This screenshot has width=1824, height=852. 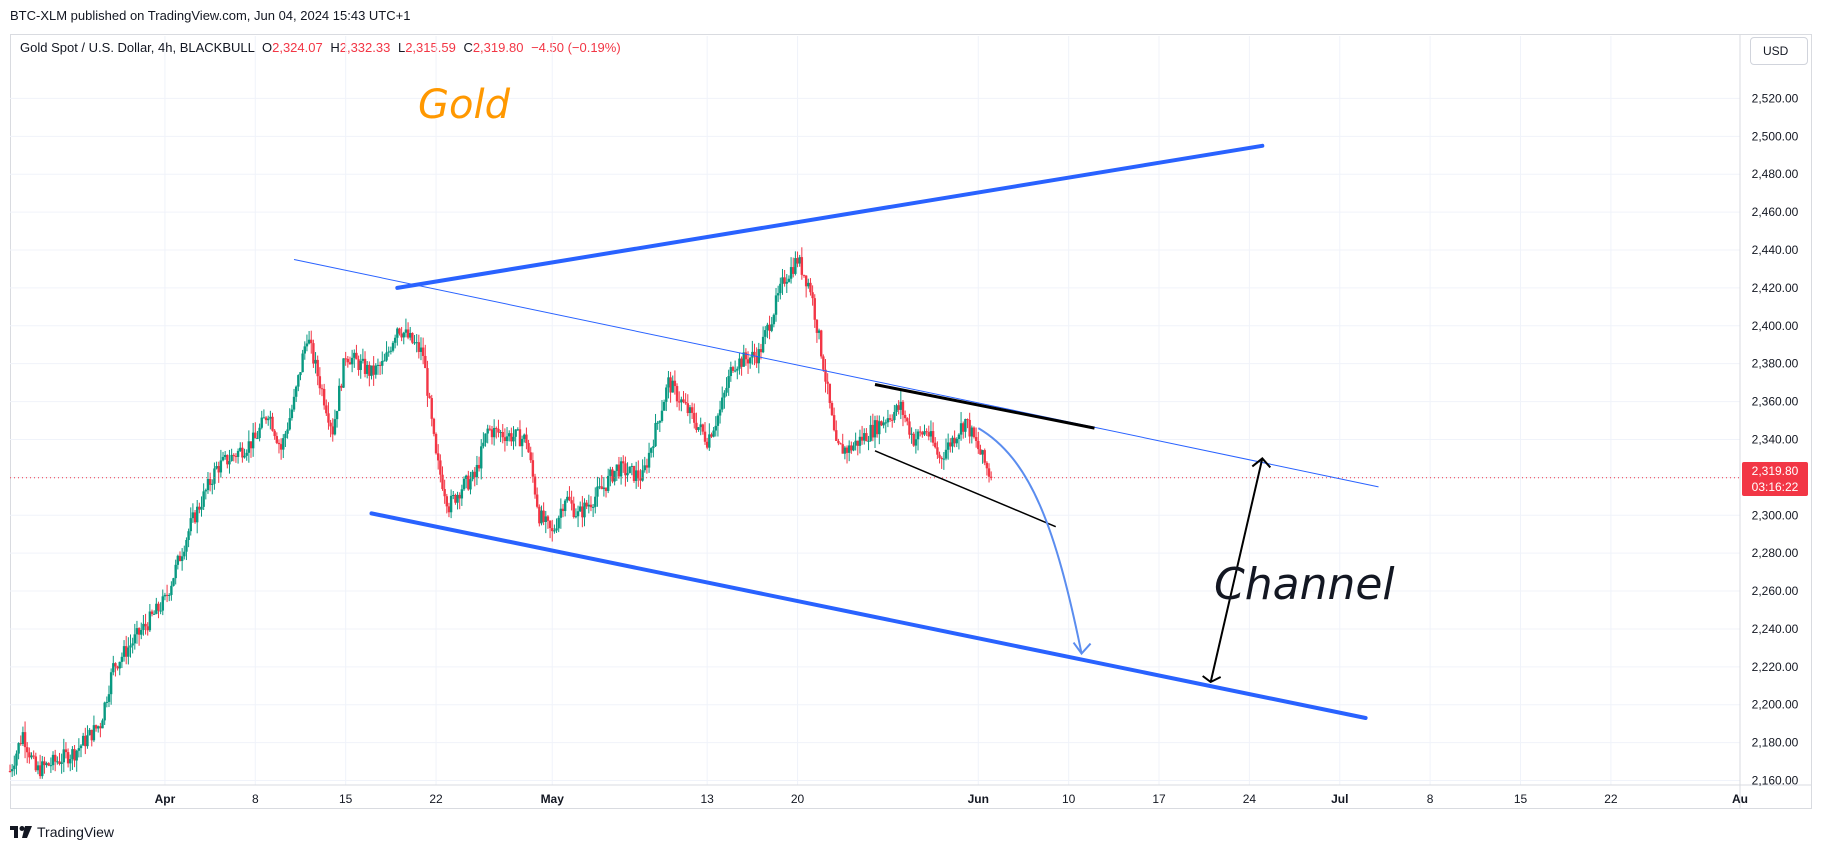 What do you see at coordinates (62, 832) in the screenshot?
I see `tradingview-brand: TradingView` at bounding box center [62, 832].